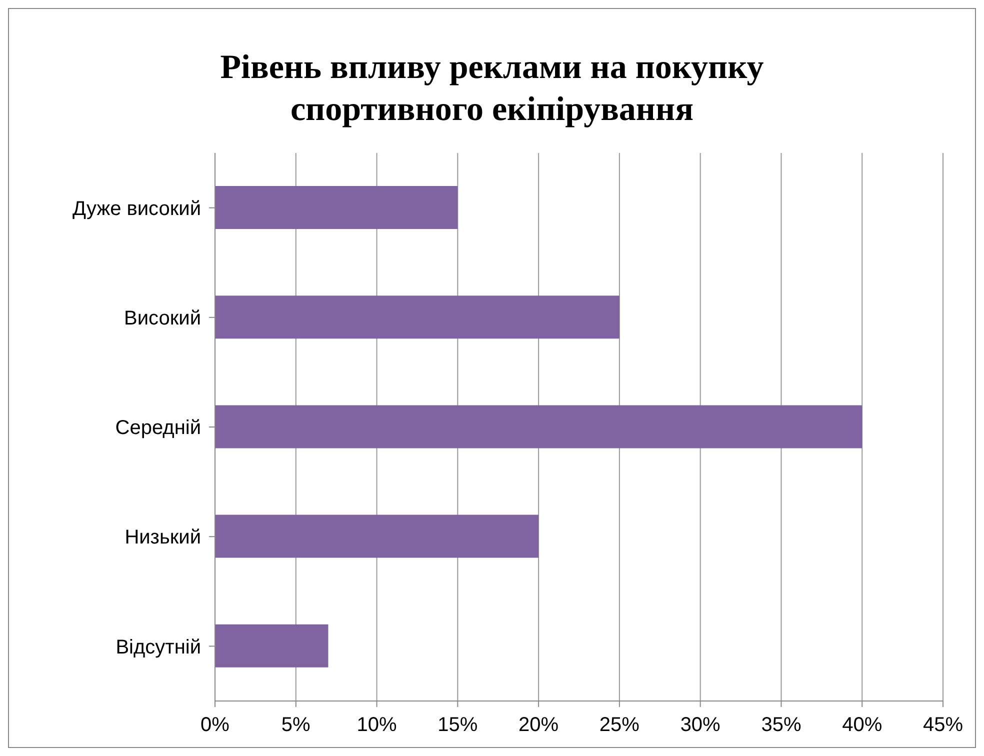 The height and width of the screenshot is (756, 984). What do you see at coordinates (136, 209) in the screenshot?
I see `y-tick-label: Дуже високий` at bounding box center [136, 209].